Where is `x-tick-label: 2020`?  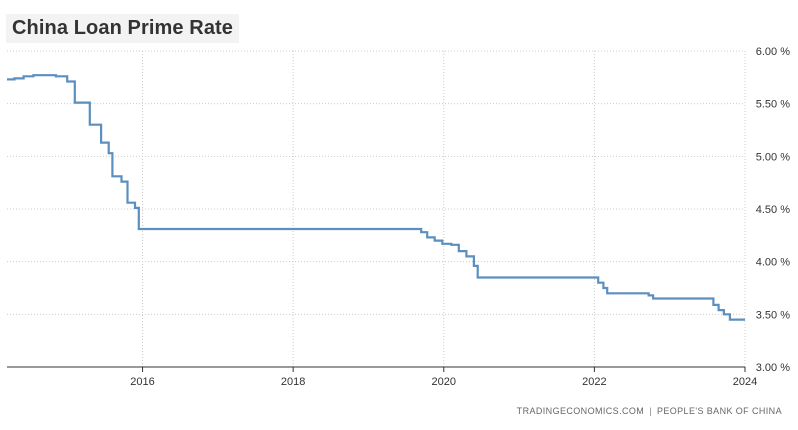
x-tick-label: 2020 is located at coordinates (444, 382).